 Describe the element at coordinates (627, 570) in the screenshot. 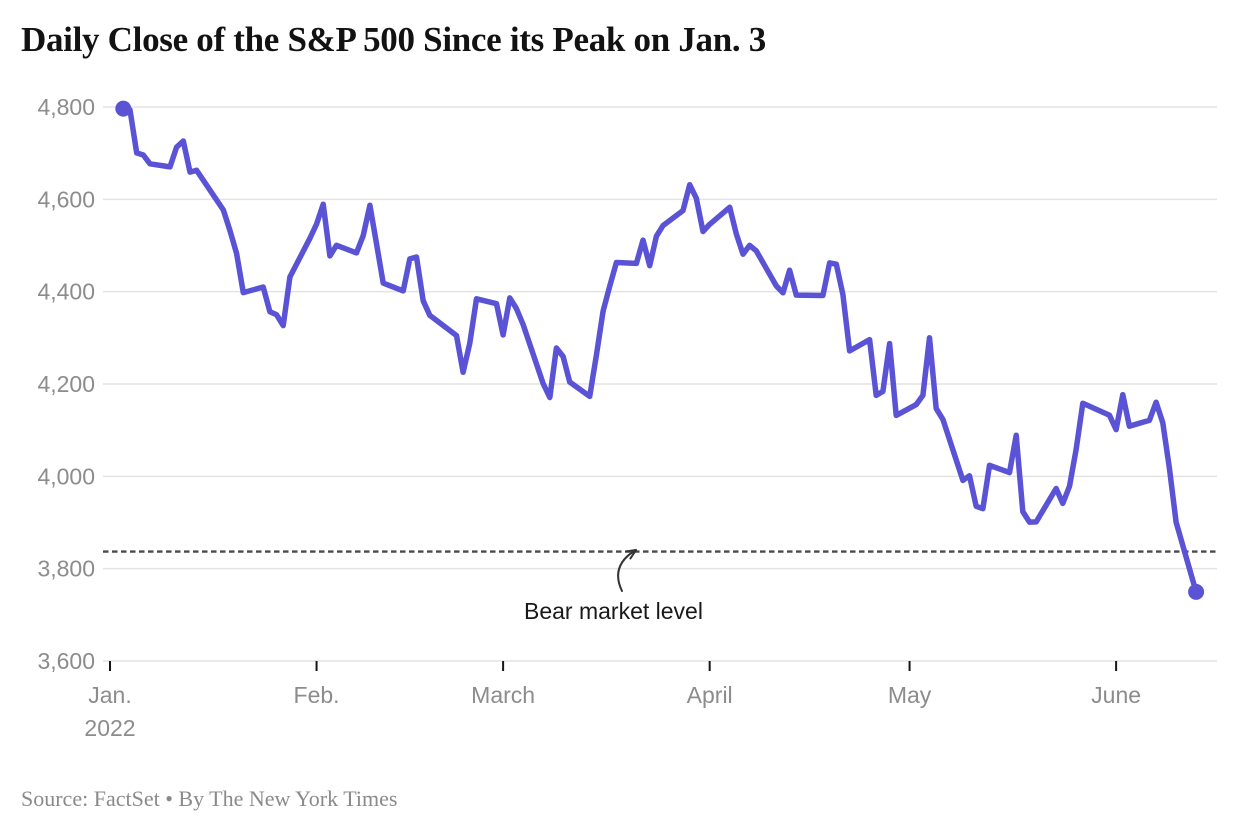

I see `annotation-arrow-icon` at that location.